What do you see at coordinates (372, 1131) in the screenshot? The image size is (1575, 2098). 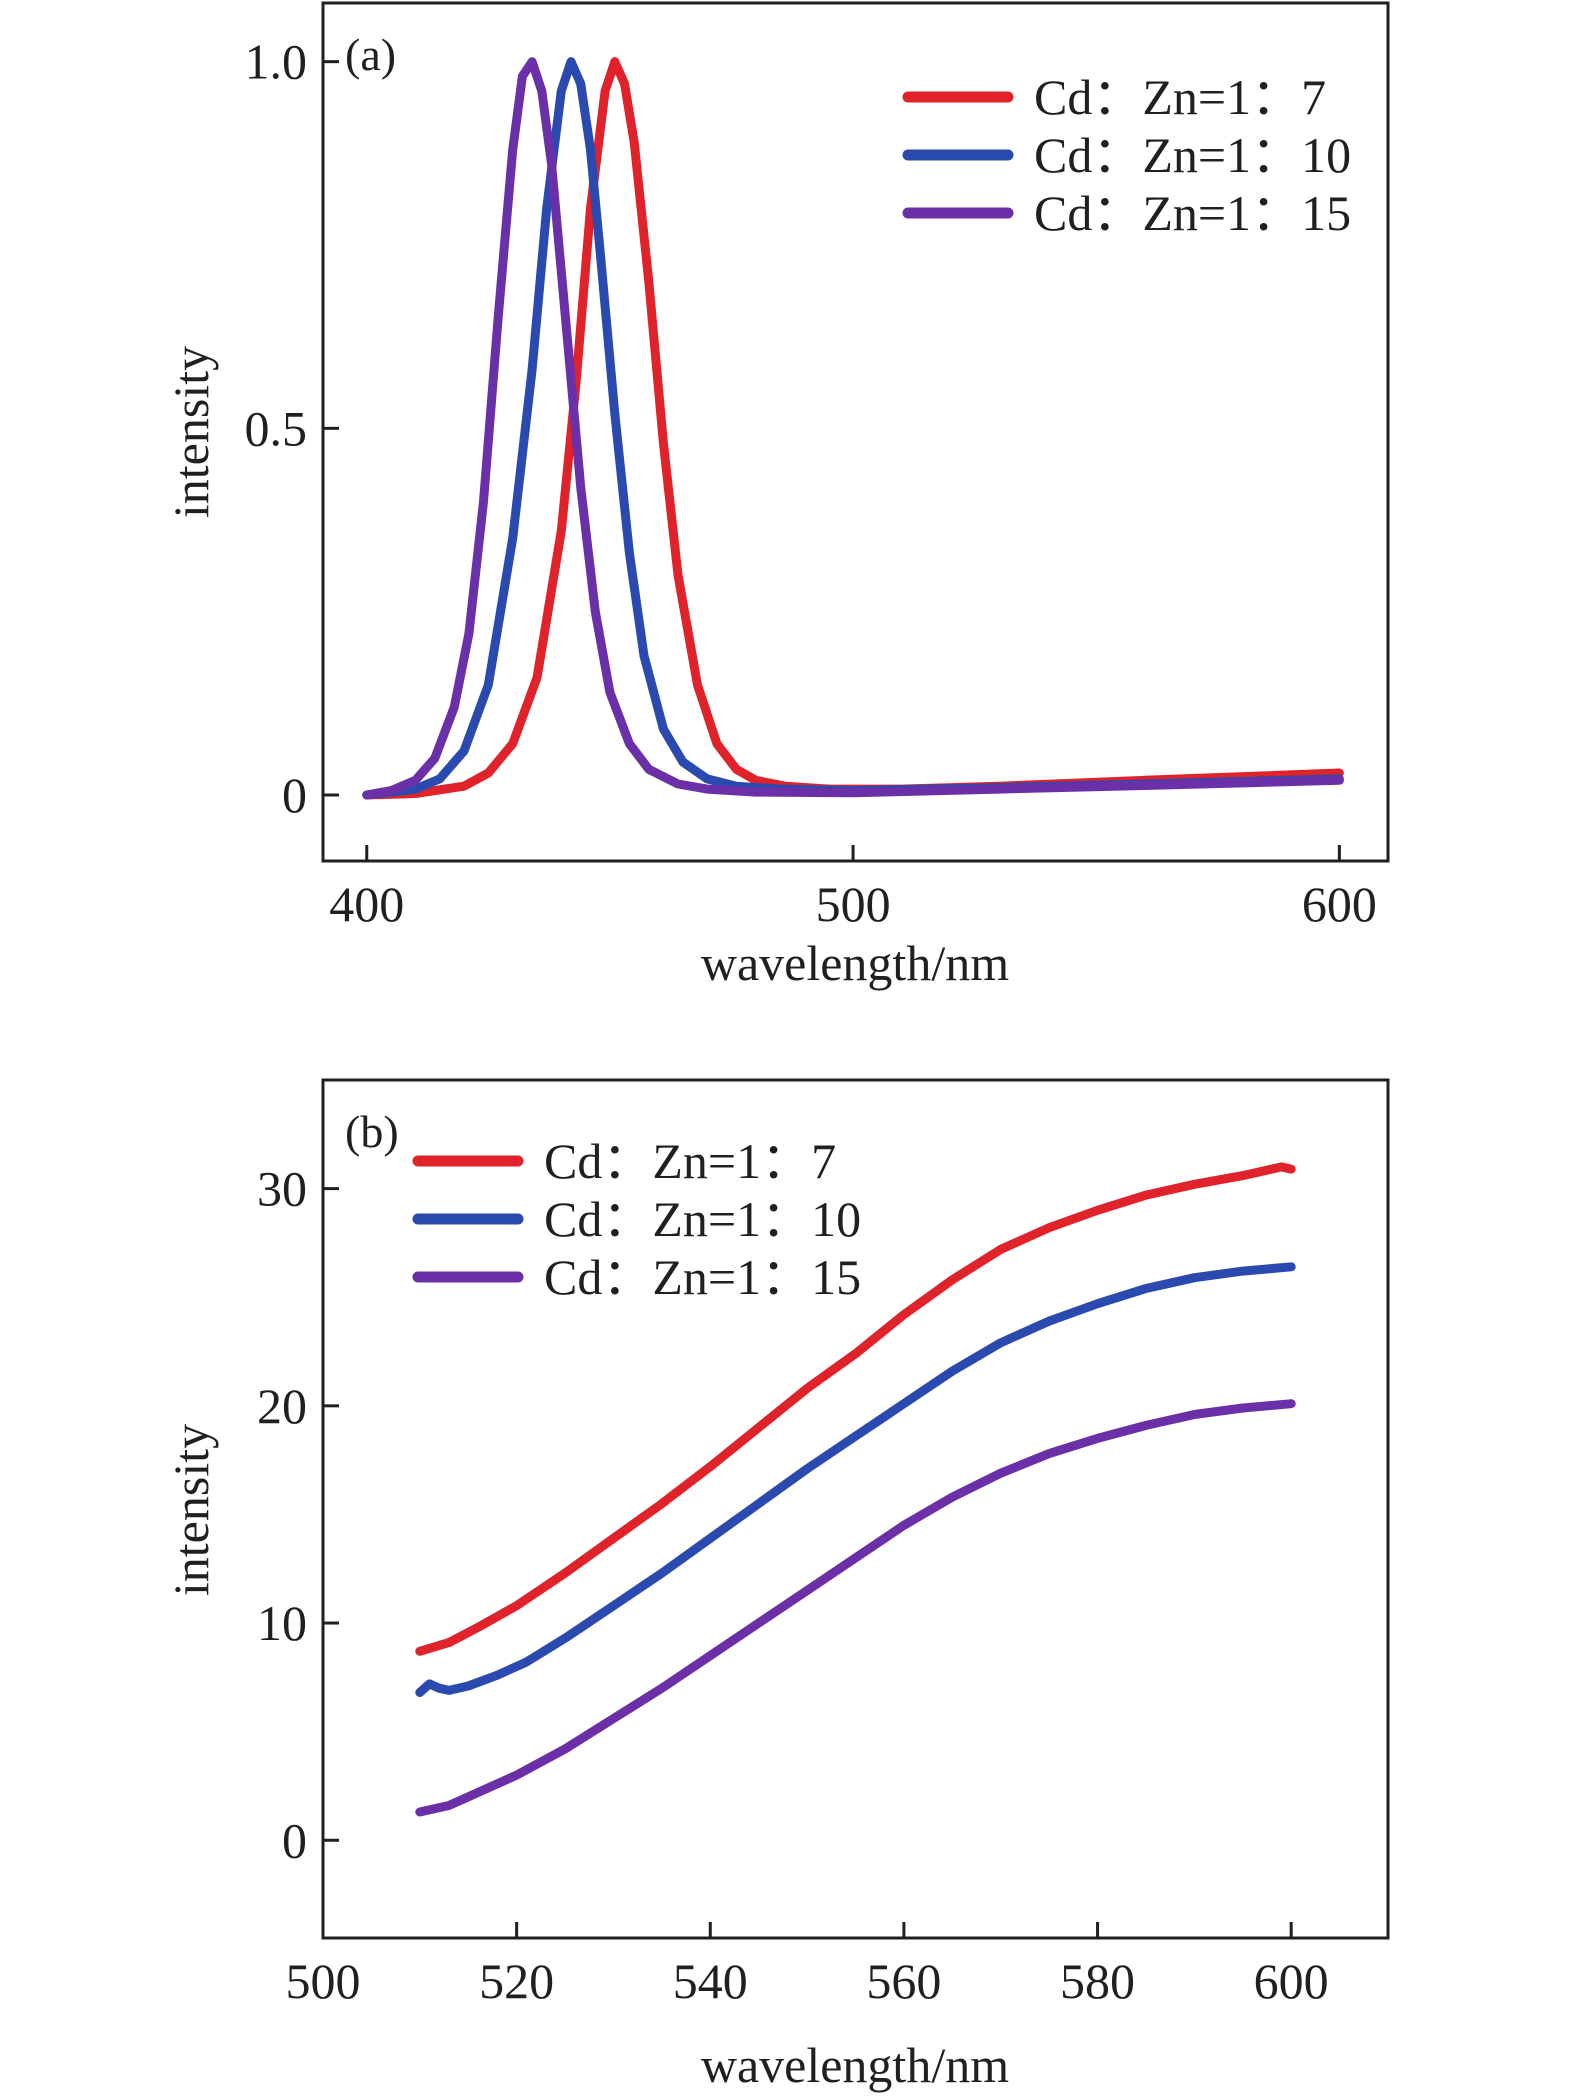 I see `panel-b-label: (b)` at bounding box center [372, 1131].